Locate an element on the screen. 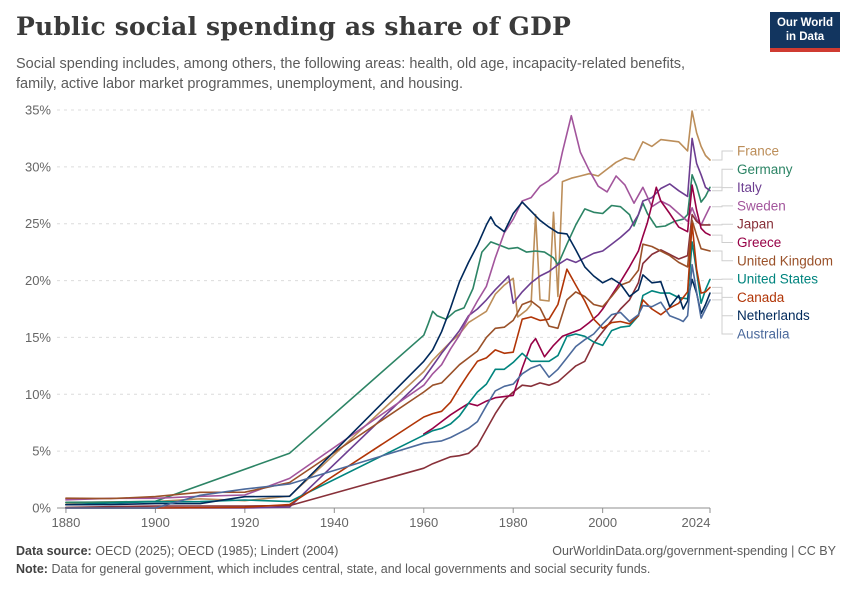 The image size is (850, 600). owid-logo: Our World in Data is located at coordinates (805, 32).